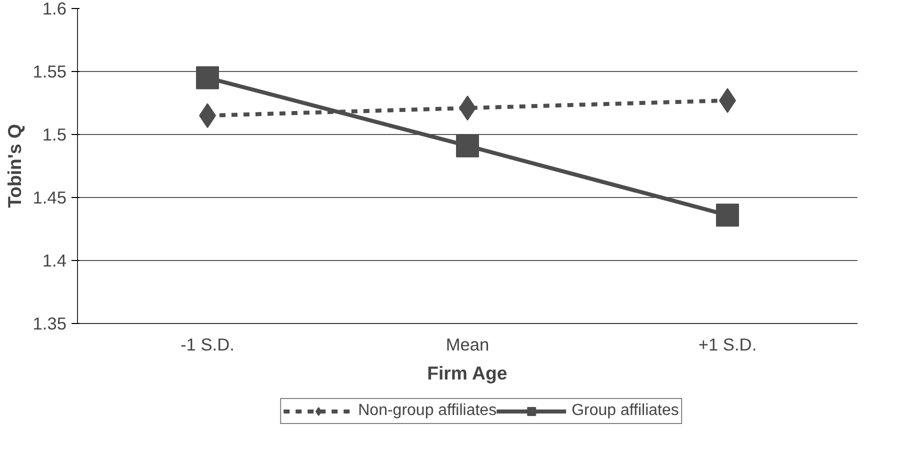 The width and height of the screenshot is (905, 471). I want to click on x-axis-title: Firm Age, so click(467, 373).